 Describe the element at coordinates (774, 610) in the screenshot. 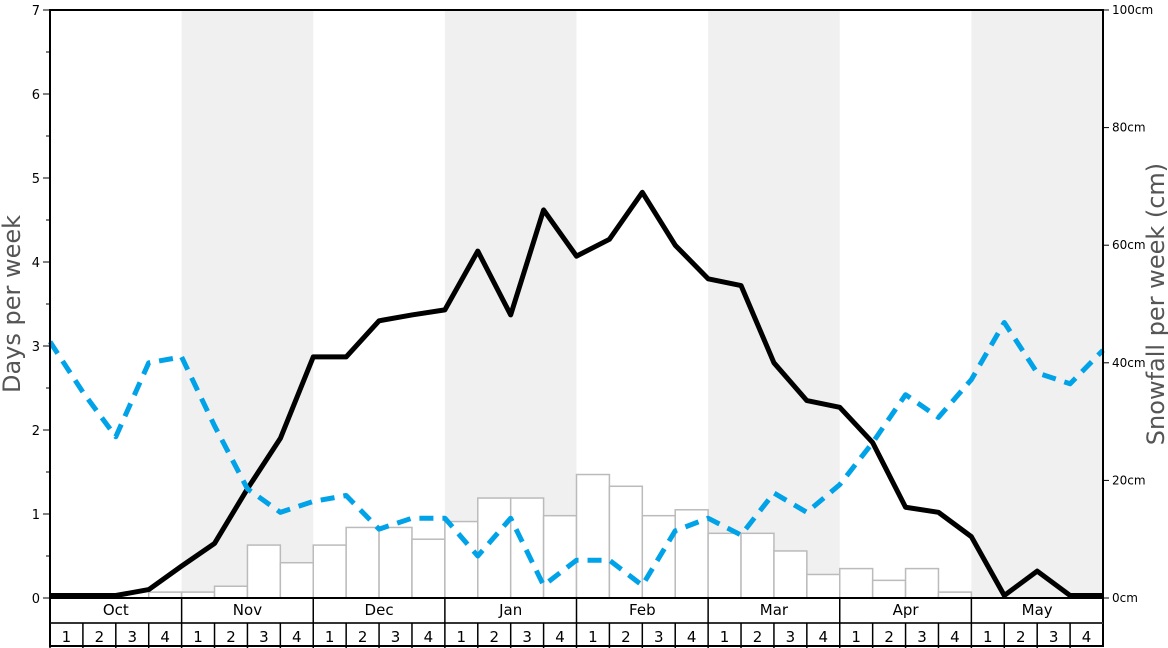

I see `month-label: Mar` at that location.